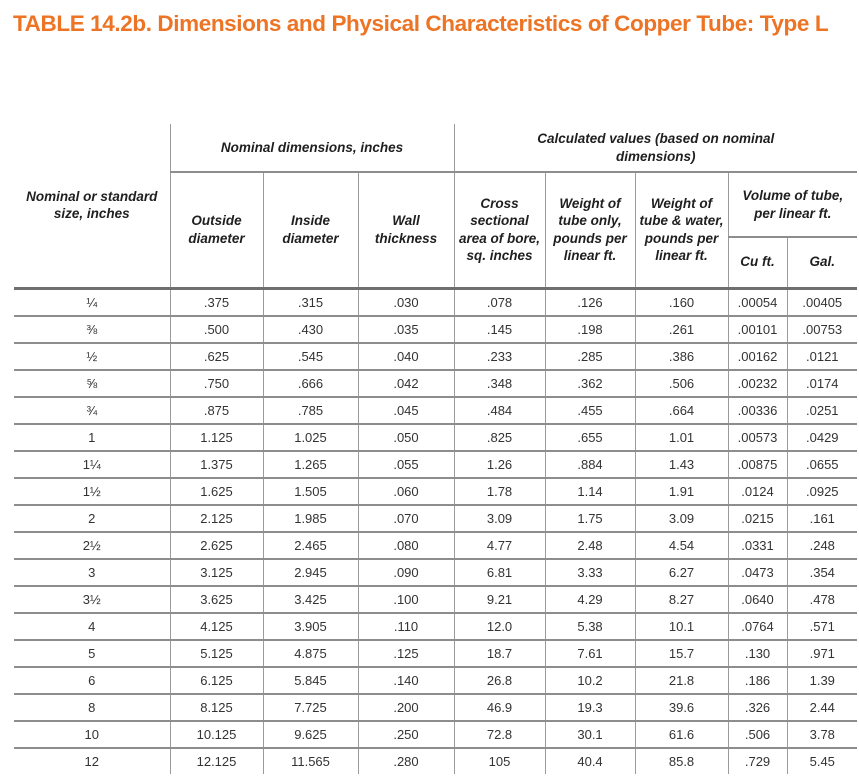  What do you see at coordinates (436, 383) in the screenshot?
I see `table-row: ⅝ .750.666.042.348.362.506.00232.0174` at bounding box center [436, 383].